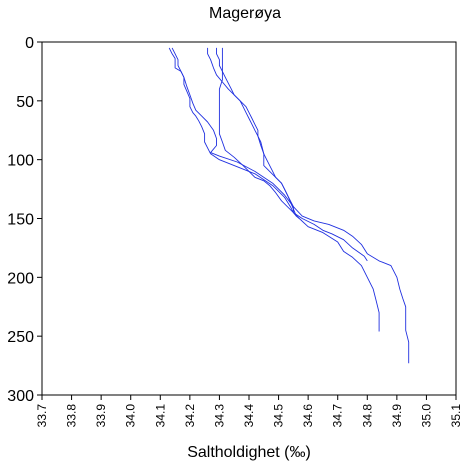 The height and width of the screenshot is (465, 465). I want to click on x-tick-label: 33.9, so click(101, 416).